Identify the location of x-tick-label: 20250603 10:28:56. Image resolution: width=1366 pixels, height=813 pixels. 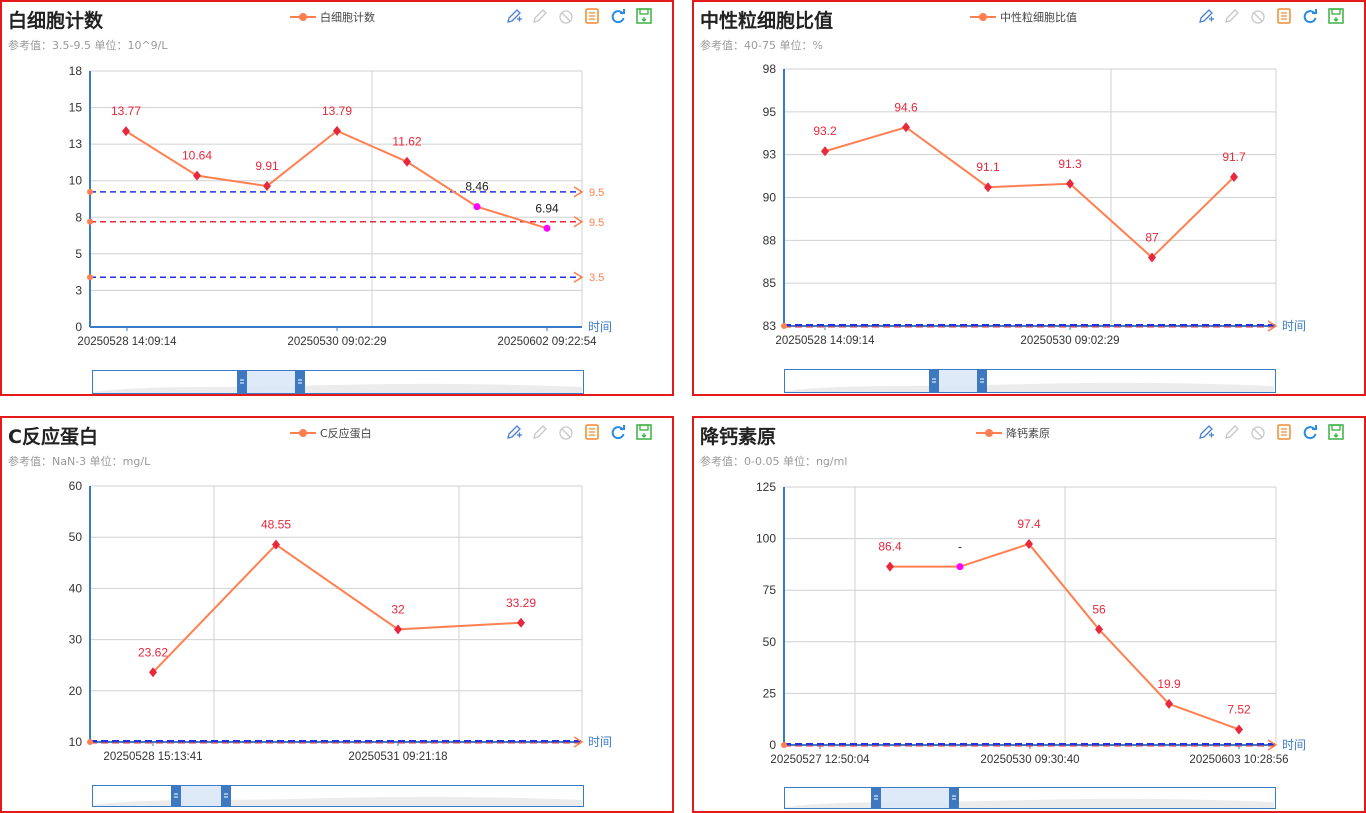
(1238, 760).